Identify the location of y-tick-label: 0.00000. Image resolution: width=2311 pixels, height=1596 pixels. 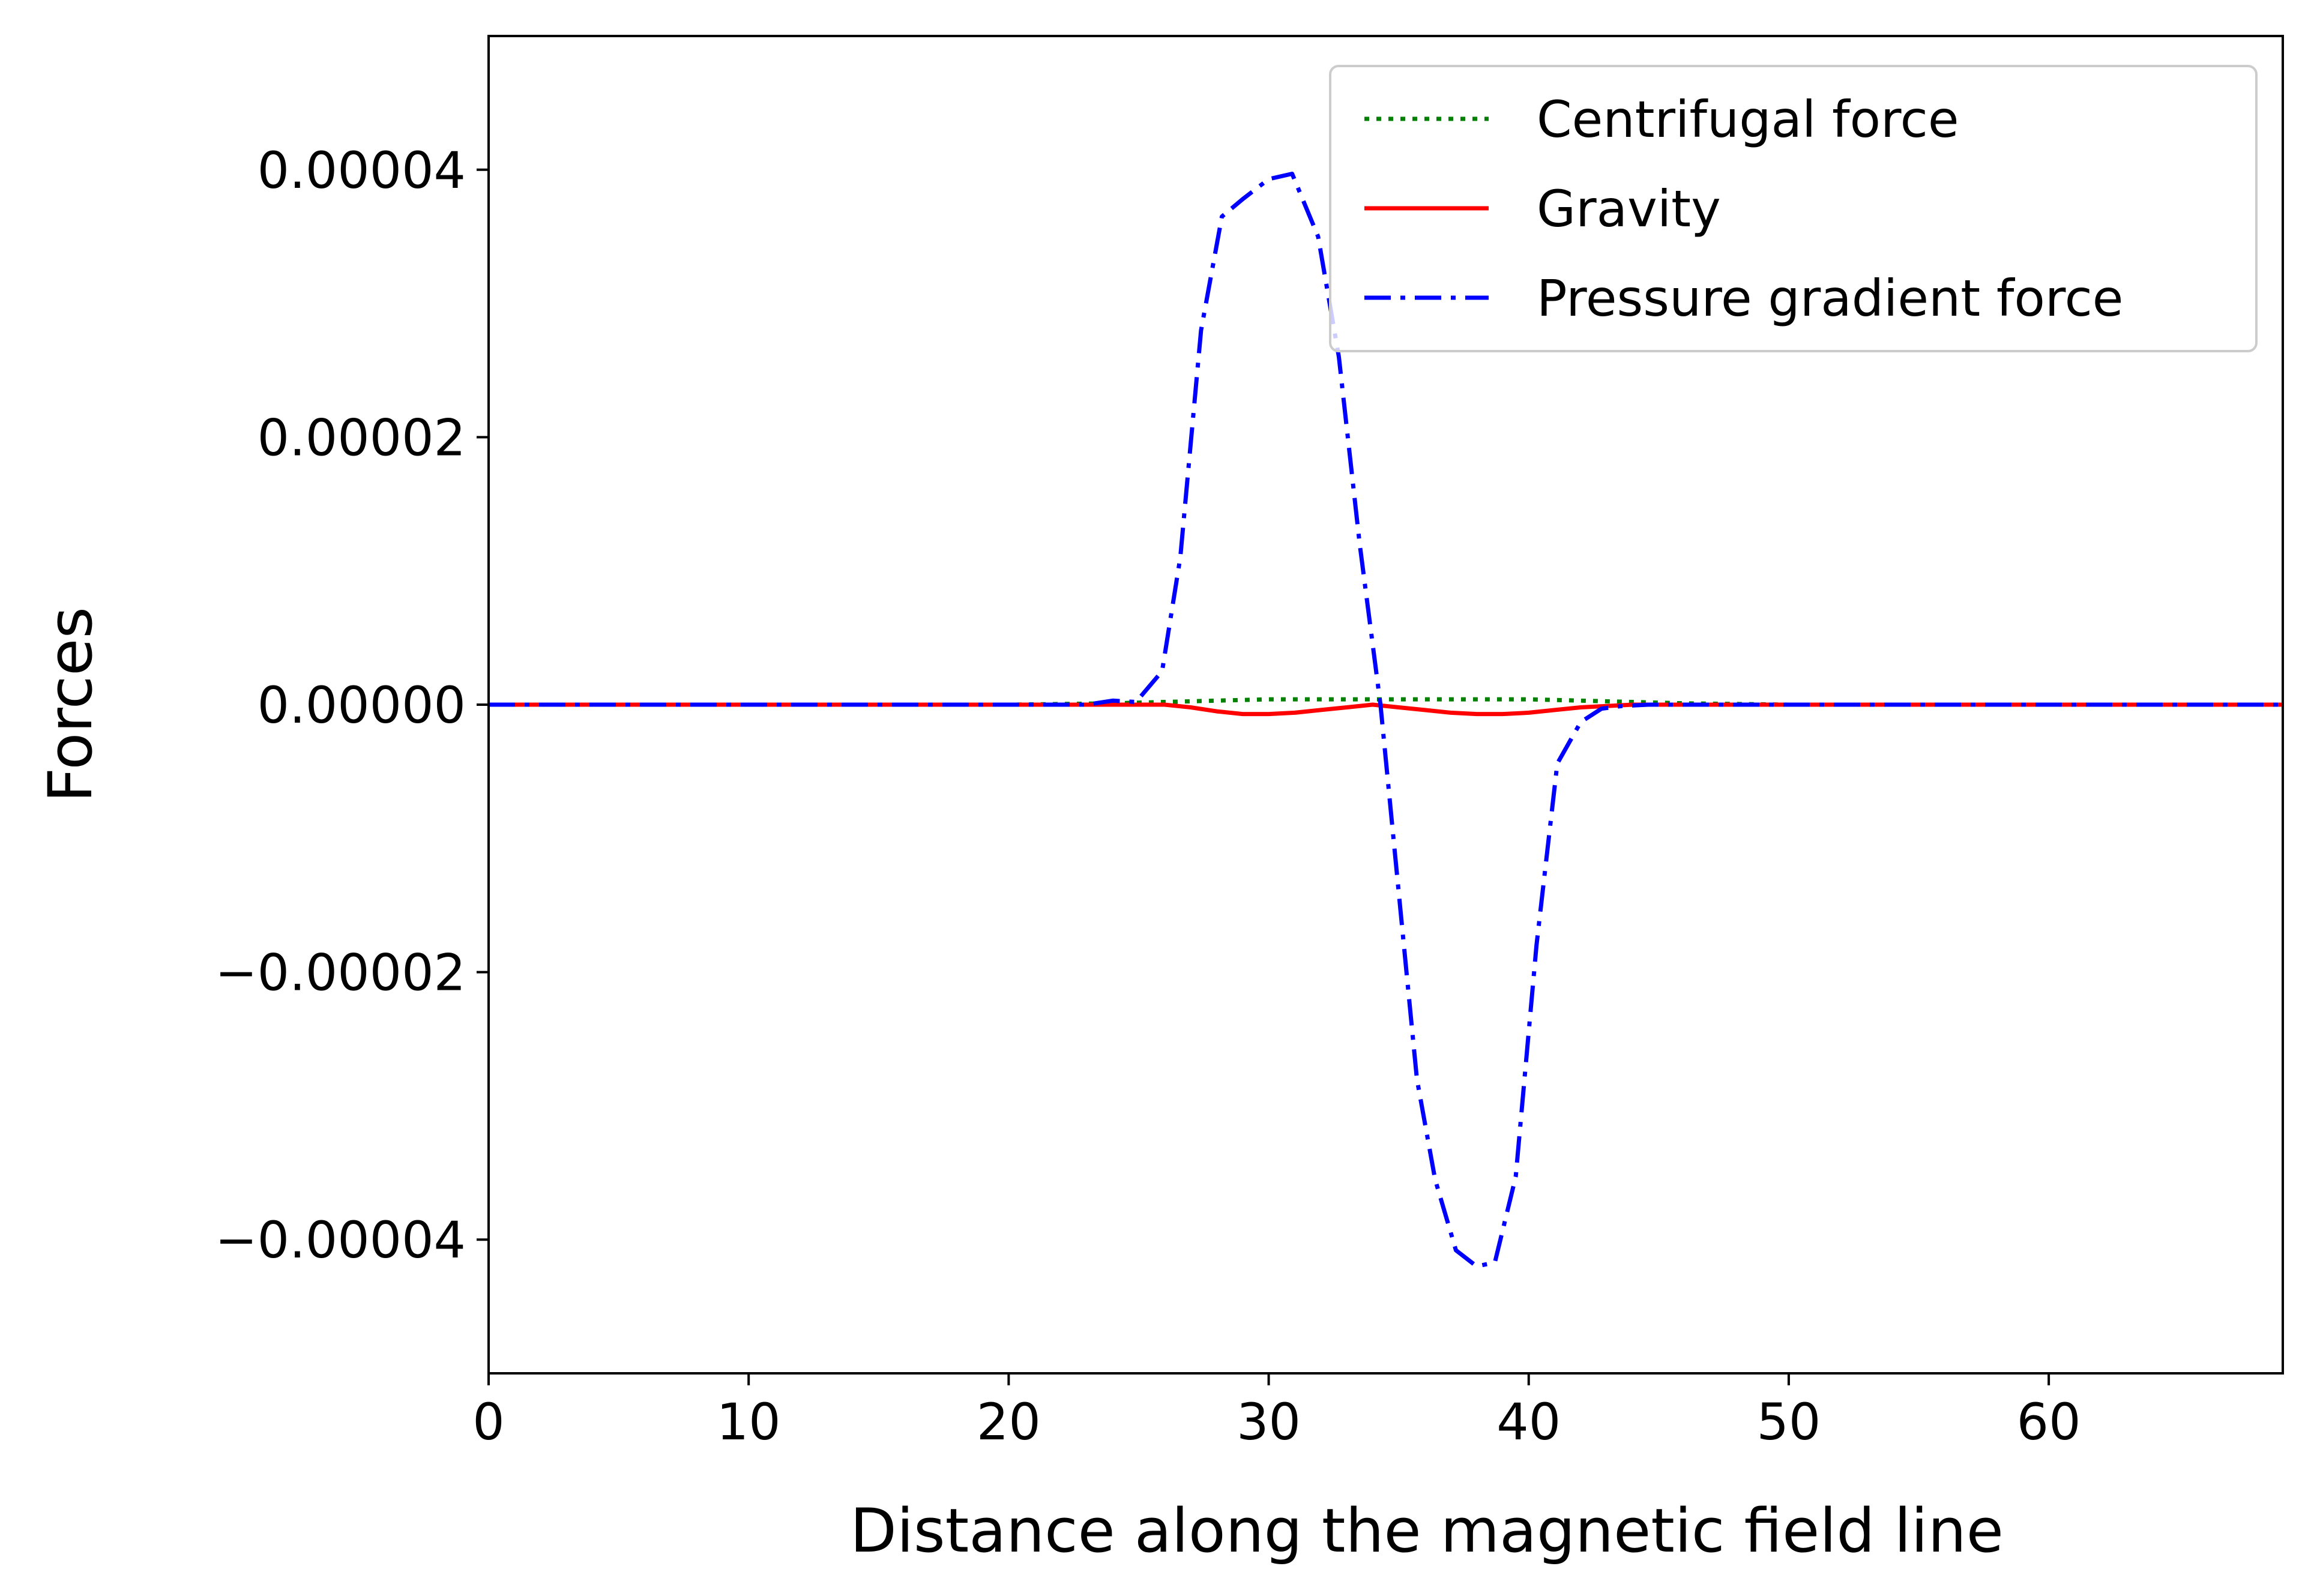
(362, 705).